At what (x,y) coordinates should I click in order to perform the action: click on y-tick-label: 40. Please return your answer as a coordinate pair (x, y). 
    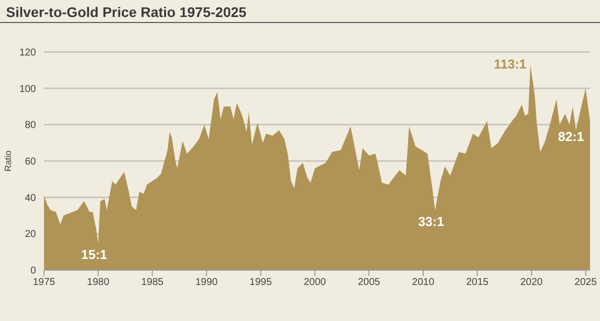
    Looking at the image, I should click on (30, 198).